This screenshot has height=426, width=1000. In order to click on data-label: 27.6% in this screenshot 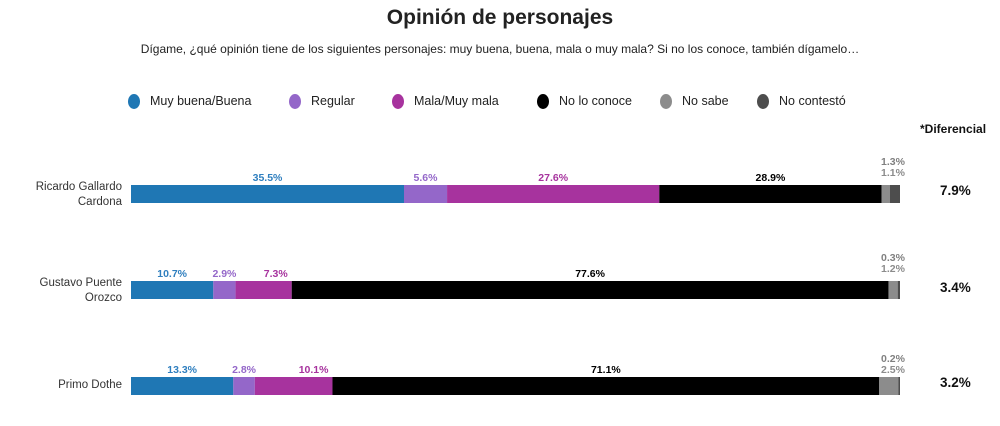, I will do `click(553, 178)`.